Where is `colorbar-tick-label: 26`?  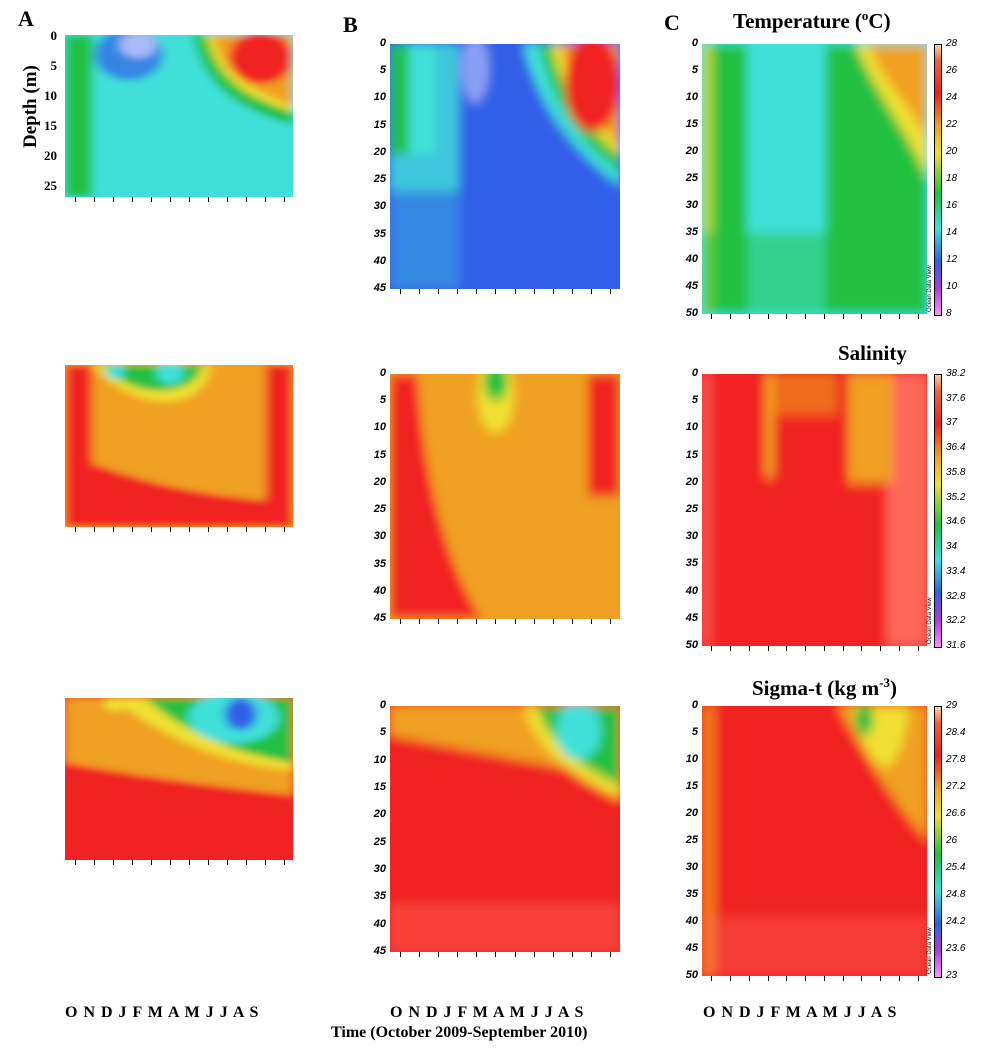
colorbar-tick-label: 26 is located at coordinates (952, 70).